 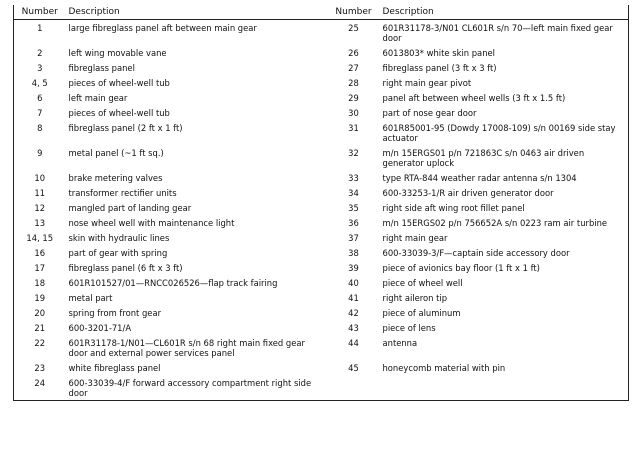 I want to click on item-description: fibreglass panel, so click(x=101, y=67).